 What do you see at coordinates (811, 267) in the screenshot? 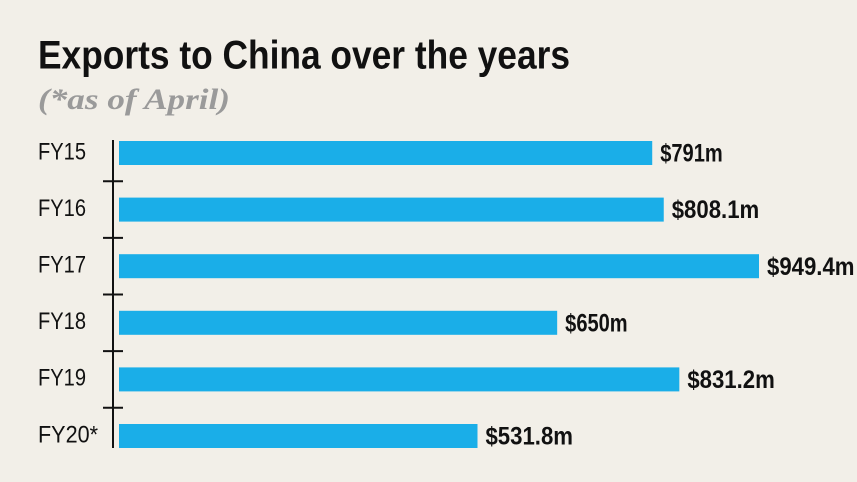
I see `value-label: $949.4m` at bounding box center [811, 267].